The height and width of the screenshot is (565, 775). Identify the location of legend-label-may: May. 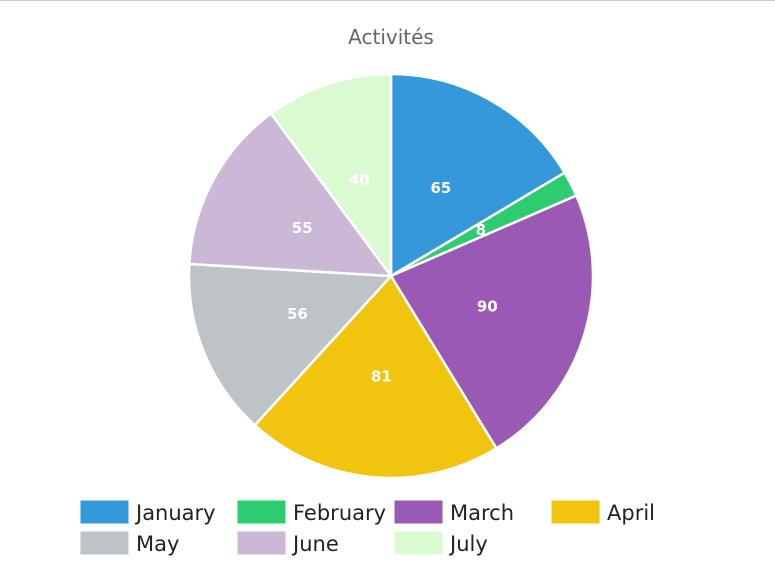
(157, 544).